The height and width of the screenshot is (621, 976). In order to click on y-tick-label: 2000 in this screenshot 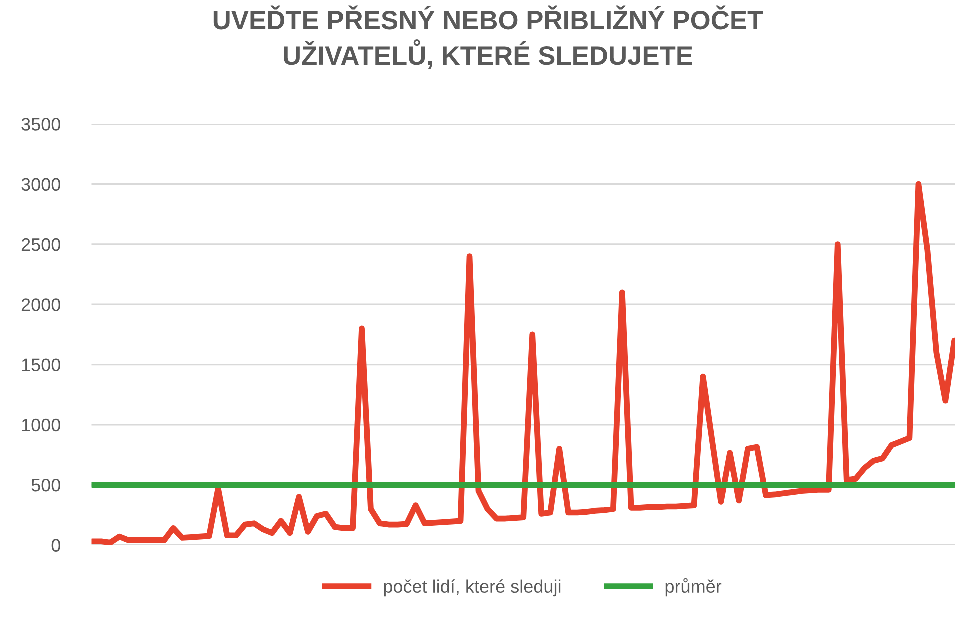, I will do `click(41, 305)`.